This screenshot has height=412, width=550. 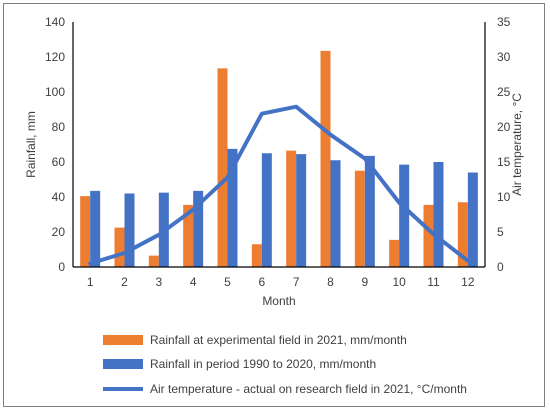 I want to click on x-axis-title: Month, so click(x=278, y=301).